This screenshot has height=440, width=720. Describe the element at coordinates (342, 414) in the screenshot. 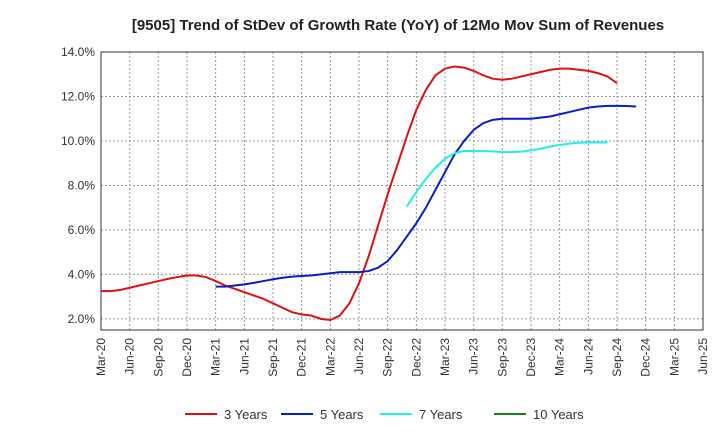

I see `legend-label: 5 Years` at that location.